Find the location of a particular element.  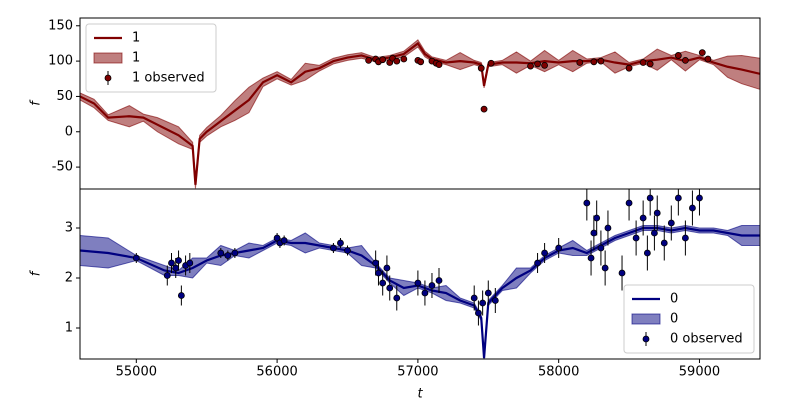

y-tick-label: 150 is located at coordinates (60, 25).